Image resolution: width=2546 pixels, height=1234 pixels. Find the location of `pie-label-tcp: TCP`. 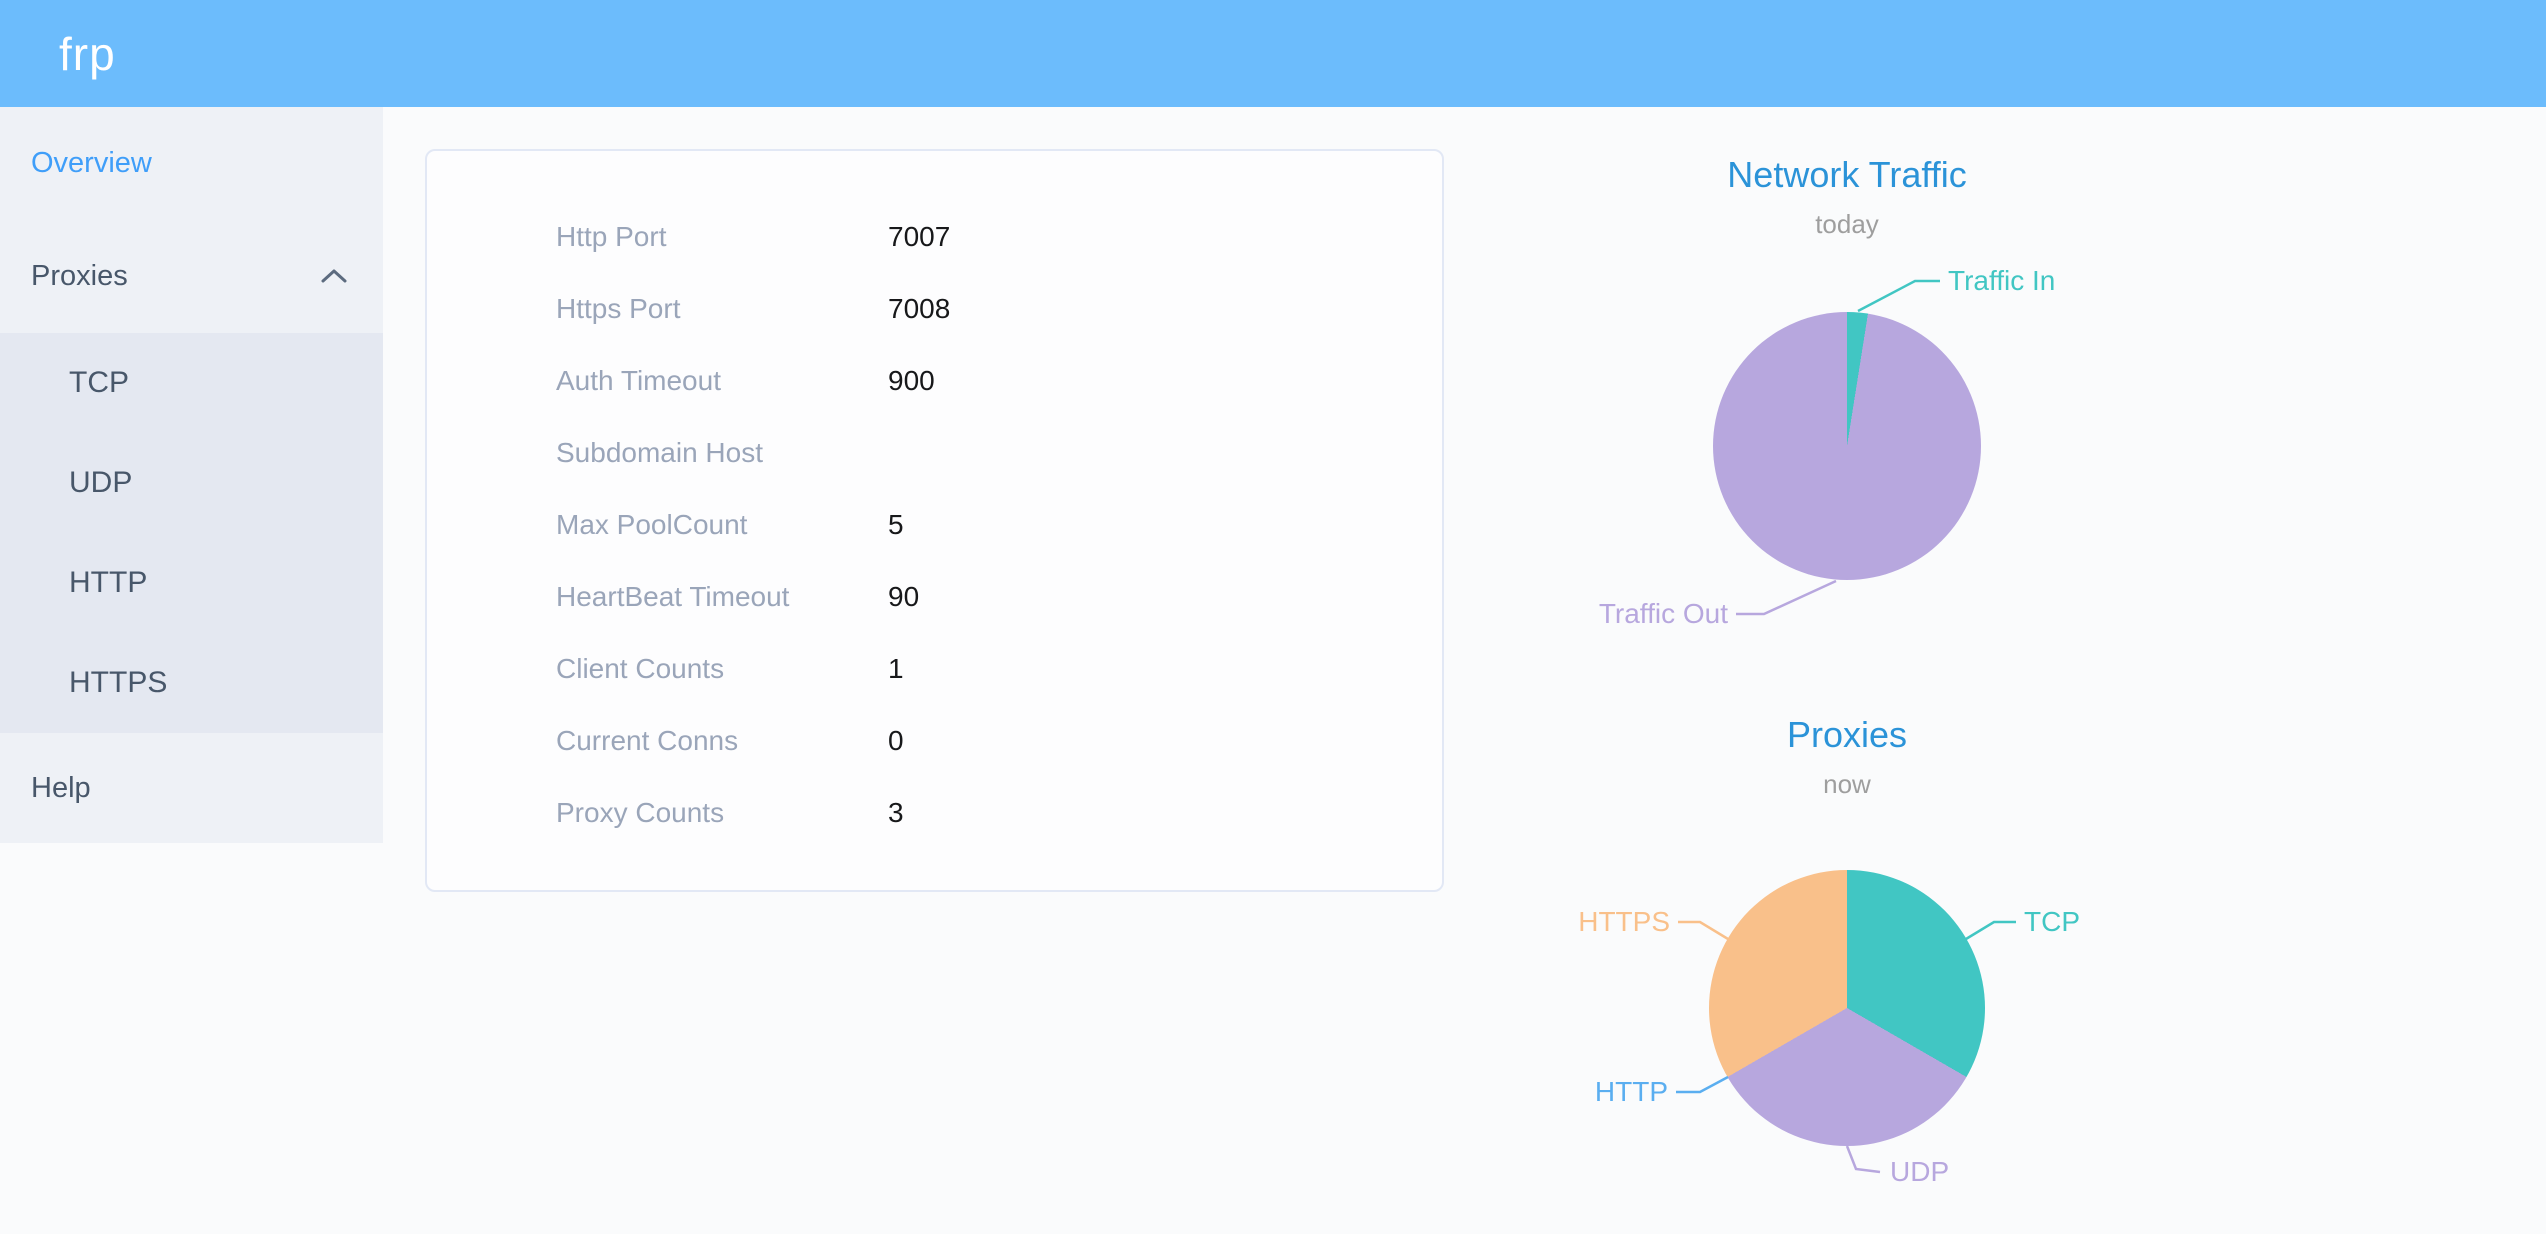

pie-label-tcp: TCP is located at coordinates (2052, 921).